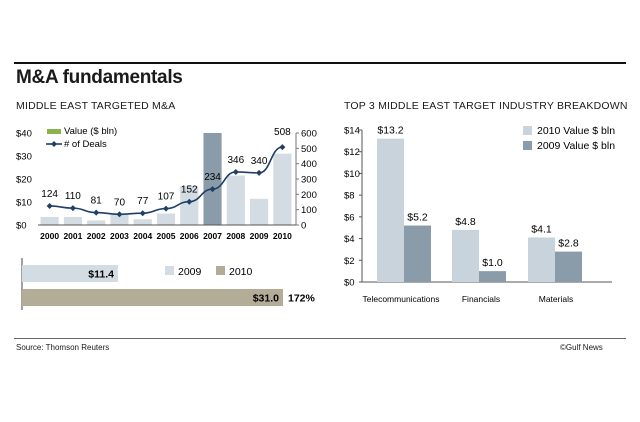  Describe the element at coordinates (166, 197) in the screenshot. I see `deals-label-2005: 107` at that location.